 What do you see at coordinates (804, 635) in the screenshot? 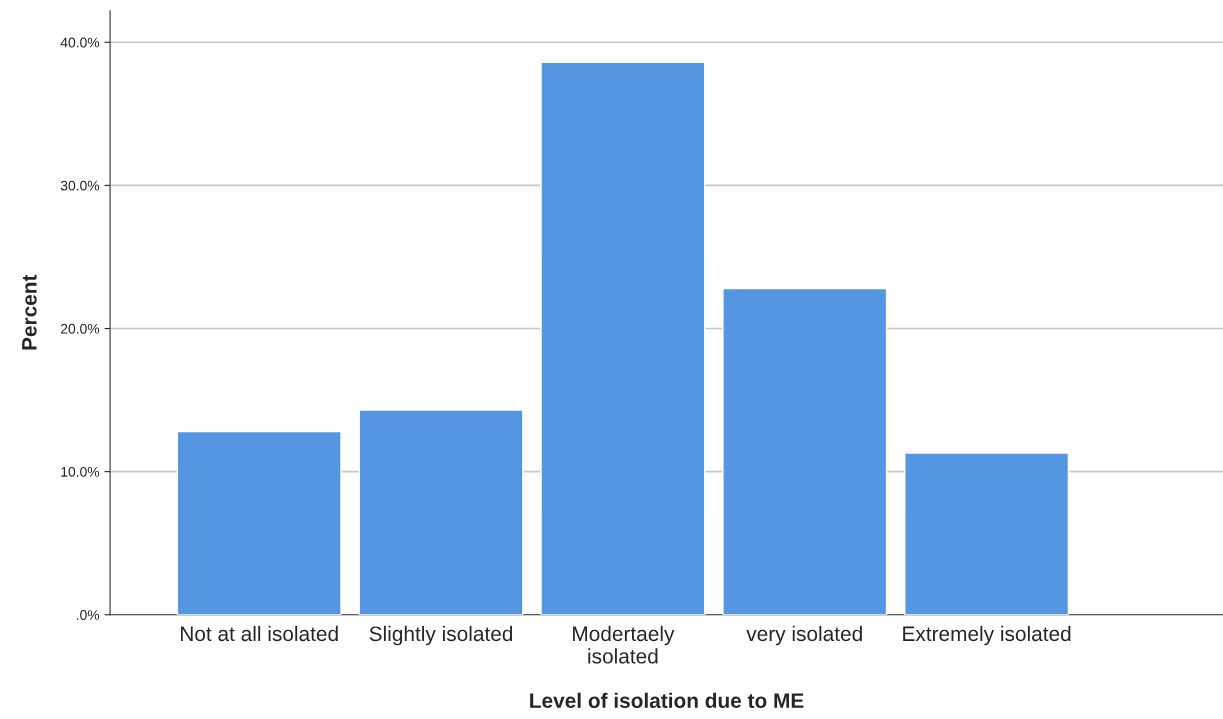
I see `x-tick-label: very isolated` at bounding box center [804, 635].